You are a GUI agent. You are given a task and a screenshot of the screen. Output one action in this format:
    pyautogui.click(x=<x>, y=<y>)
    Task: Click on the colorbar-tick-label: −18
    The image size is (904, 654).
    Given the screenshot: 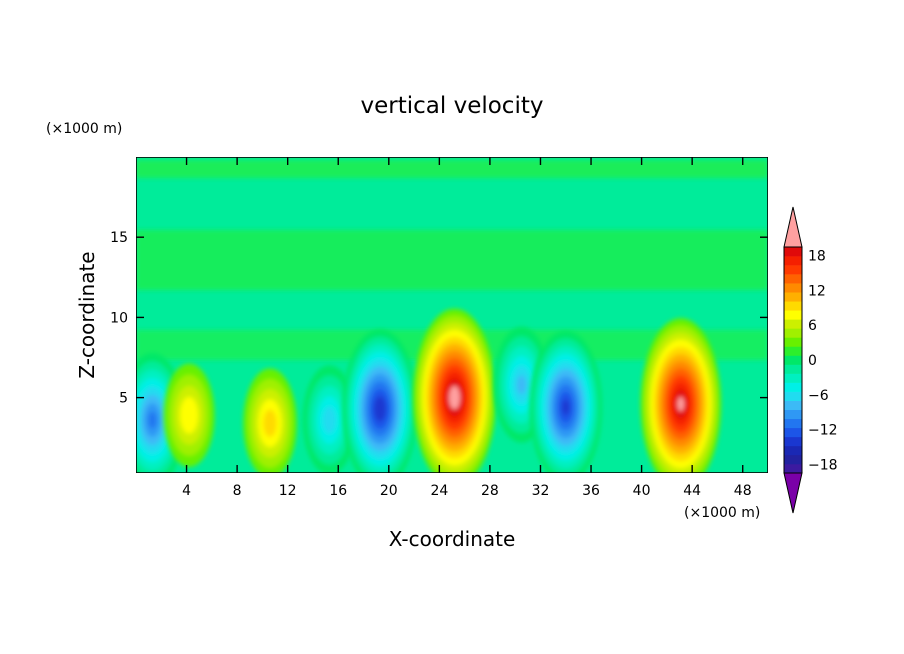 What is the action you would take?
    pyautogui.click(x=823, y=465)
    